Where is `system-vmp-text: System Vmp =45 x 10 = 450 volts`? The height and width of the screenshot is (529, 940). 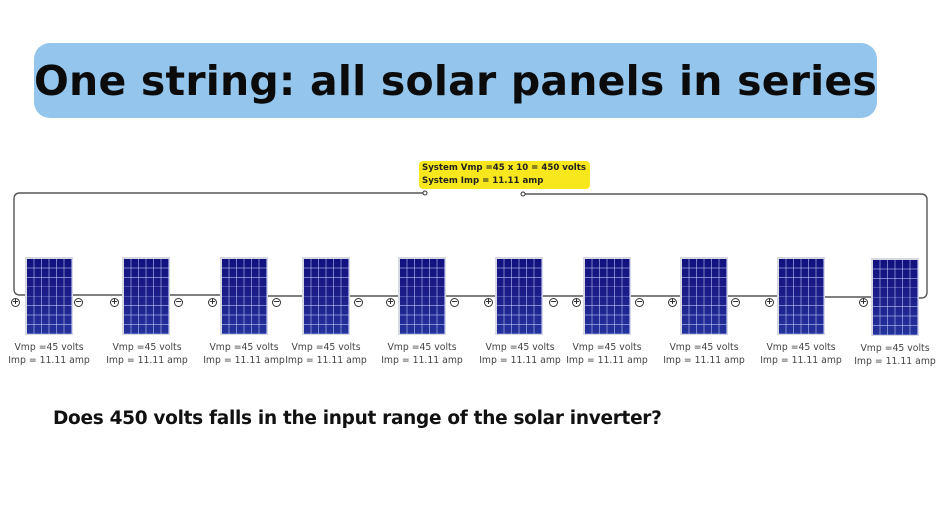 system-vmp-text: System Vmp =45 x 10 = 450 volts is located at coordinates (504, 168).